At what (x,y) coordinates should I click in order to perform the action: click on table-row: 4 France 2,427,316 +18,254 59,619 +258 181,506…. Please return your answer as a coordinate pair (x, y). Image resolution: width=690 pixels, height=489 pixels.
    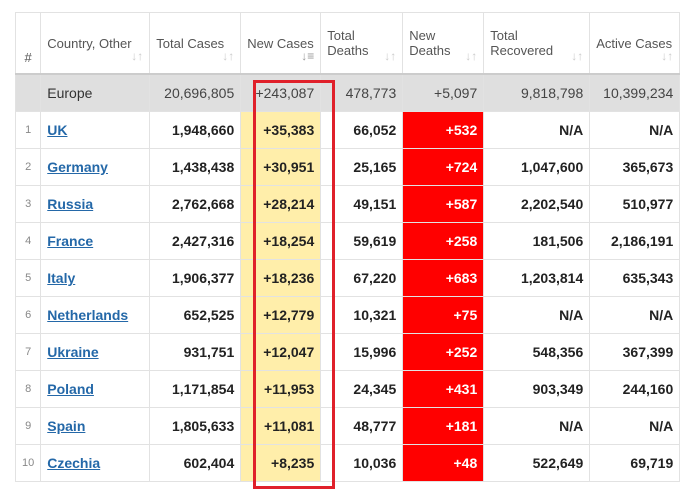
    Looking at the image, I should click on (347, 241).